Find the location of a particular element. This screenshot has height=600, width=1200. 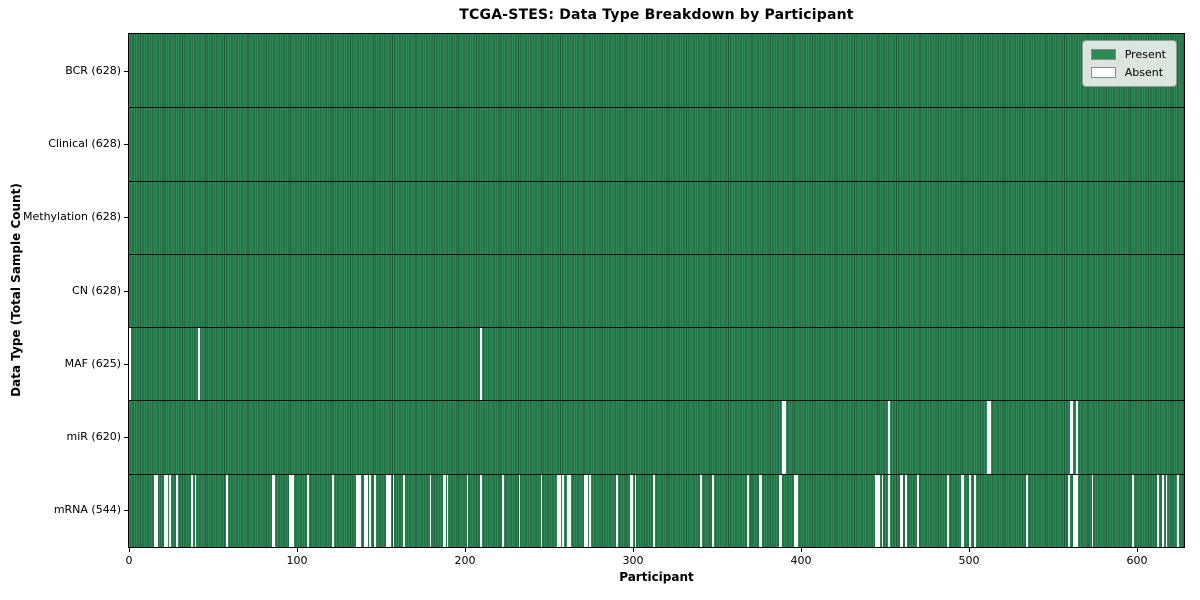

x-axis-title: Participant is located at coordinates (656, 577).